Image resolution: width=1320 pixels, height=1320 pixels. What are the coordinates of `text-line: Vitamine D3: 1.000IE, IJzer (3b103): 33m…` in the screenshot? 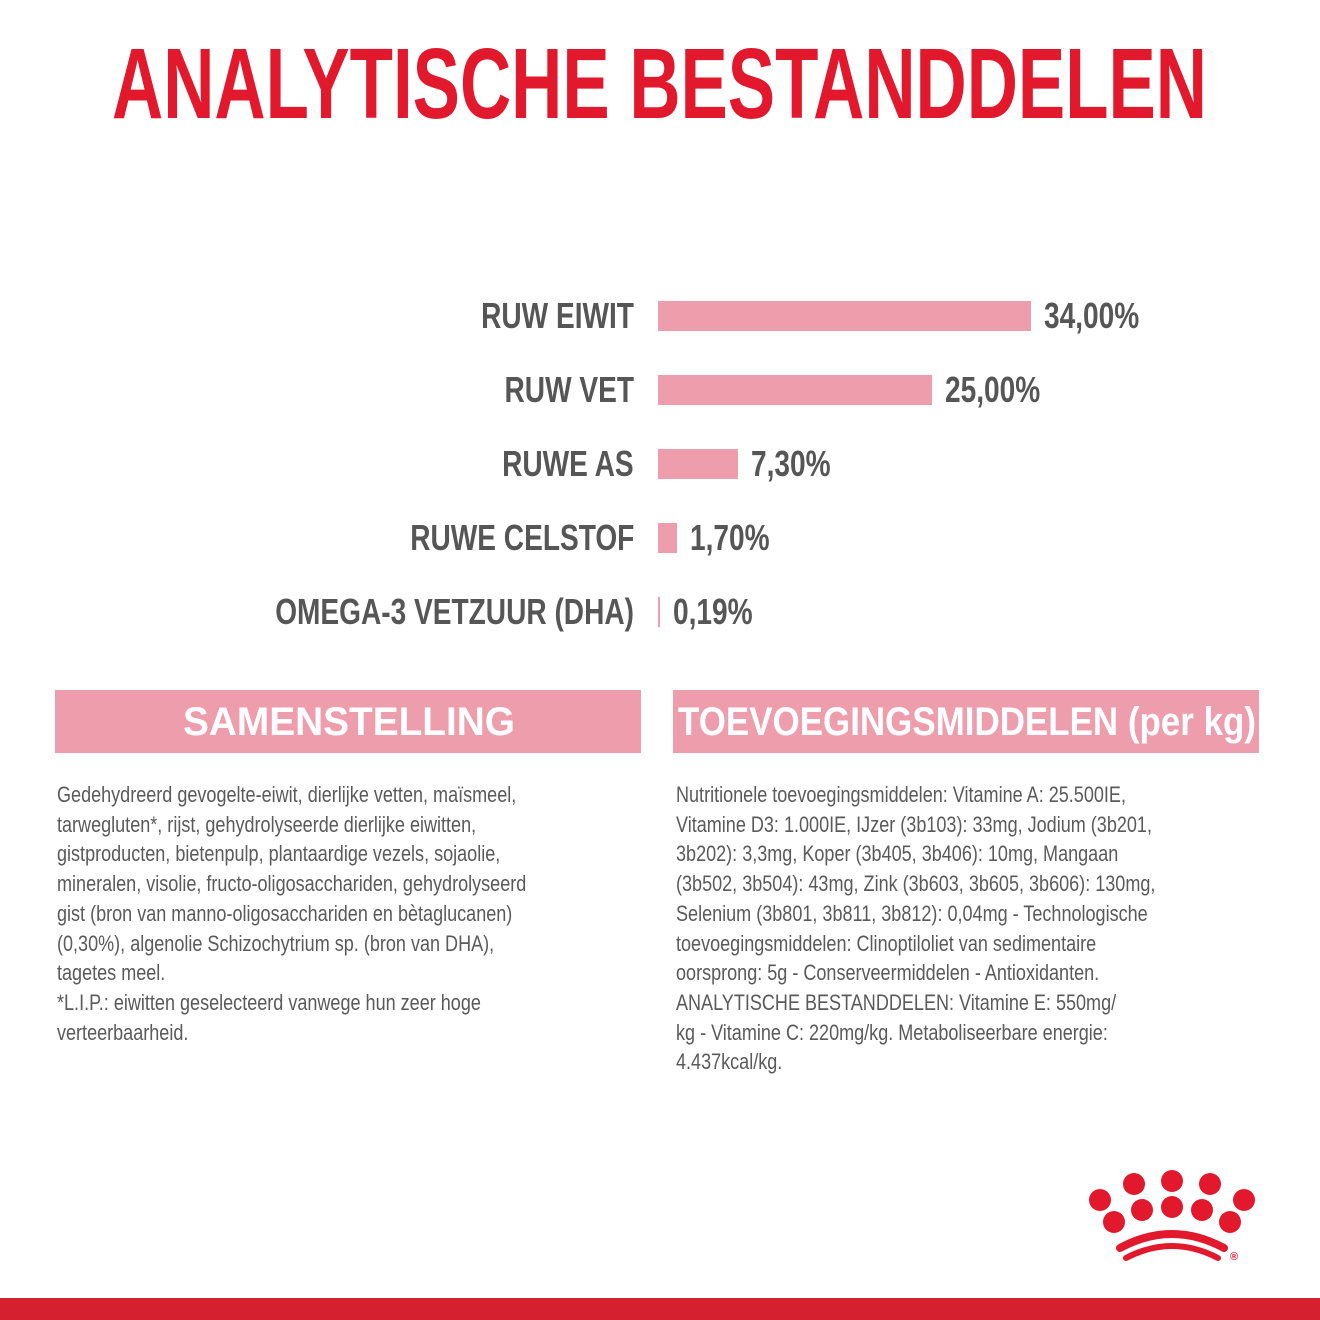 It's located at (914, 824).